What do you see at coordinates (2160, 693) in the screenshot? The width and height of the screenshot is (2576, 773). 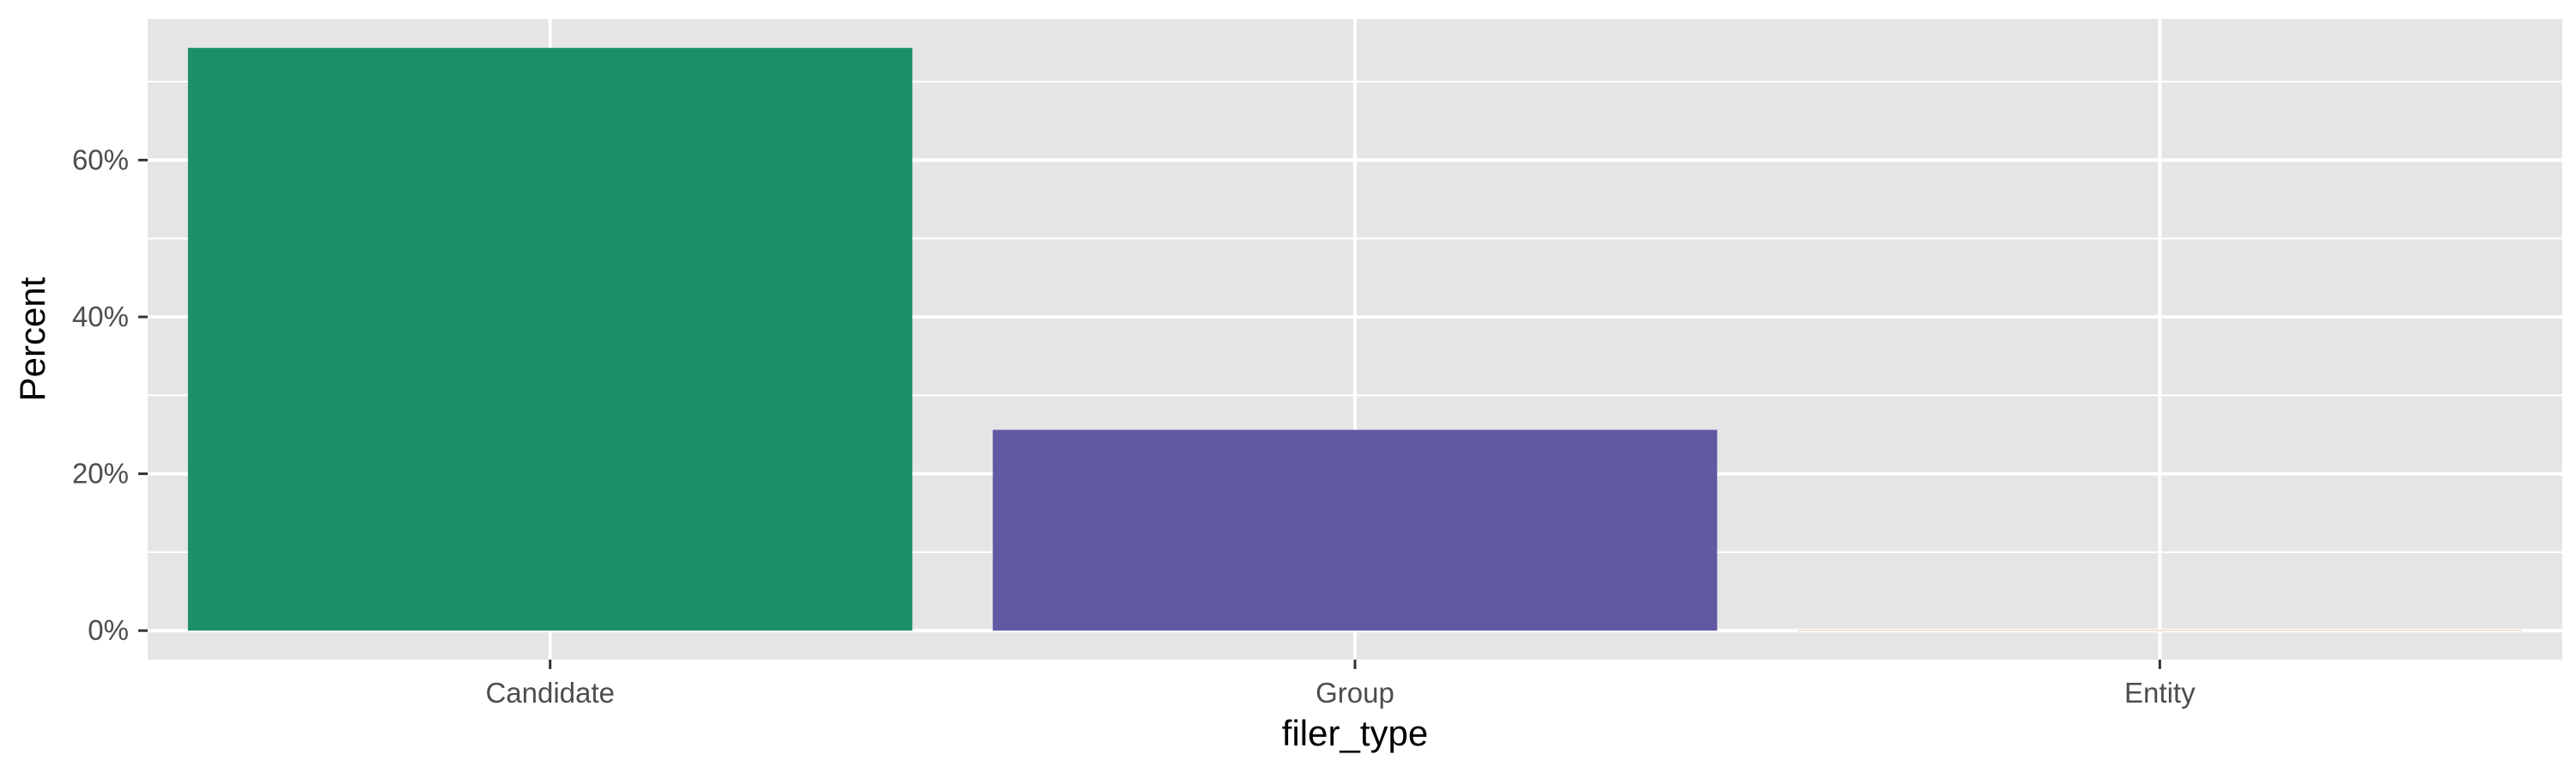 I see `x-tick-label: Entity` at bounding box center [2160, 693].